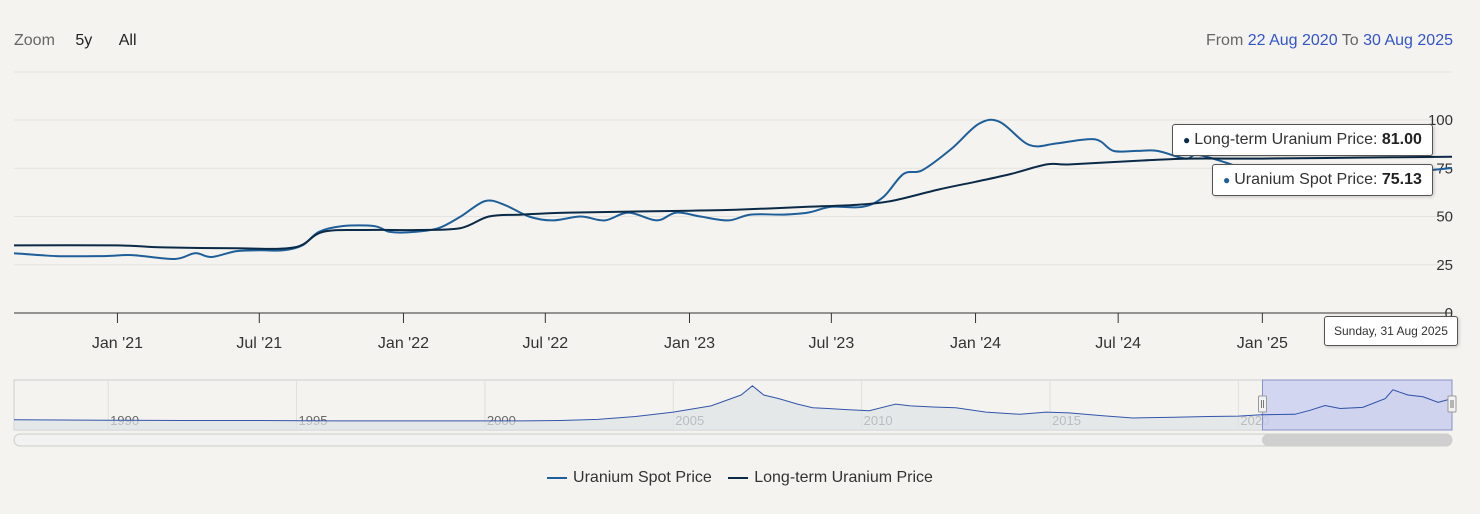 The height and width of the screenshot is (514, 1480). I want to click on legend-label-spot: Uranium Spot Price, so click(642, 477).